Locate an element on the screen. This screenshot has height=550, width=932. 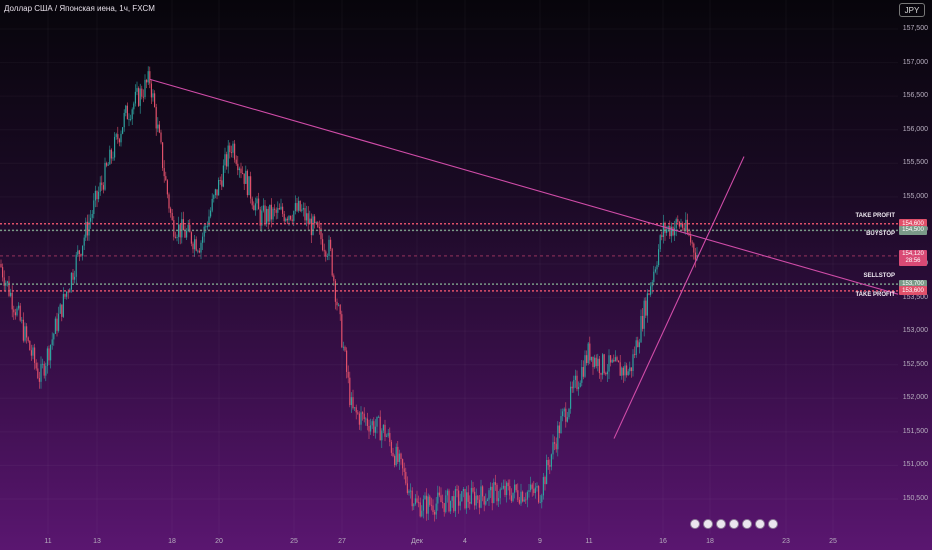
indicator-icons is located at coordinates (734, 524).